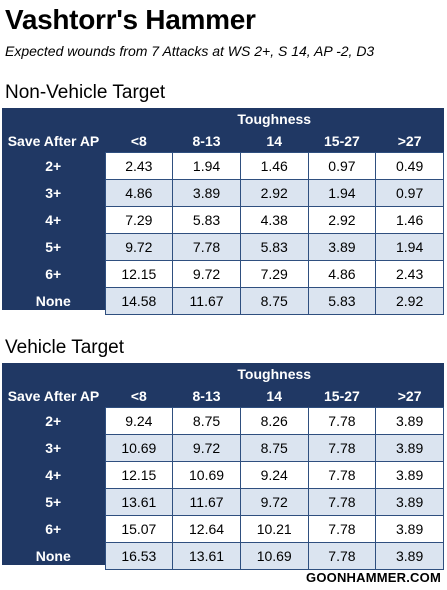 The height and width of the screenshot is (590, 447). Describe the element at coordinates (53, 396) in the screenshot. I see `save-after-ap-header: Save After AP` at that location.